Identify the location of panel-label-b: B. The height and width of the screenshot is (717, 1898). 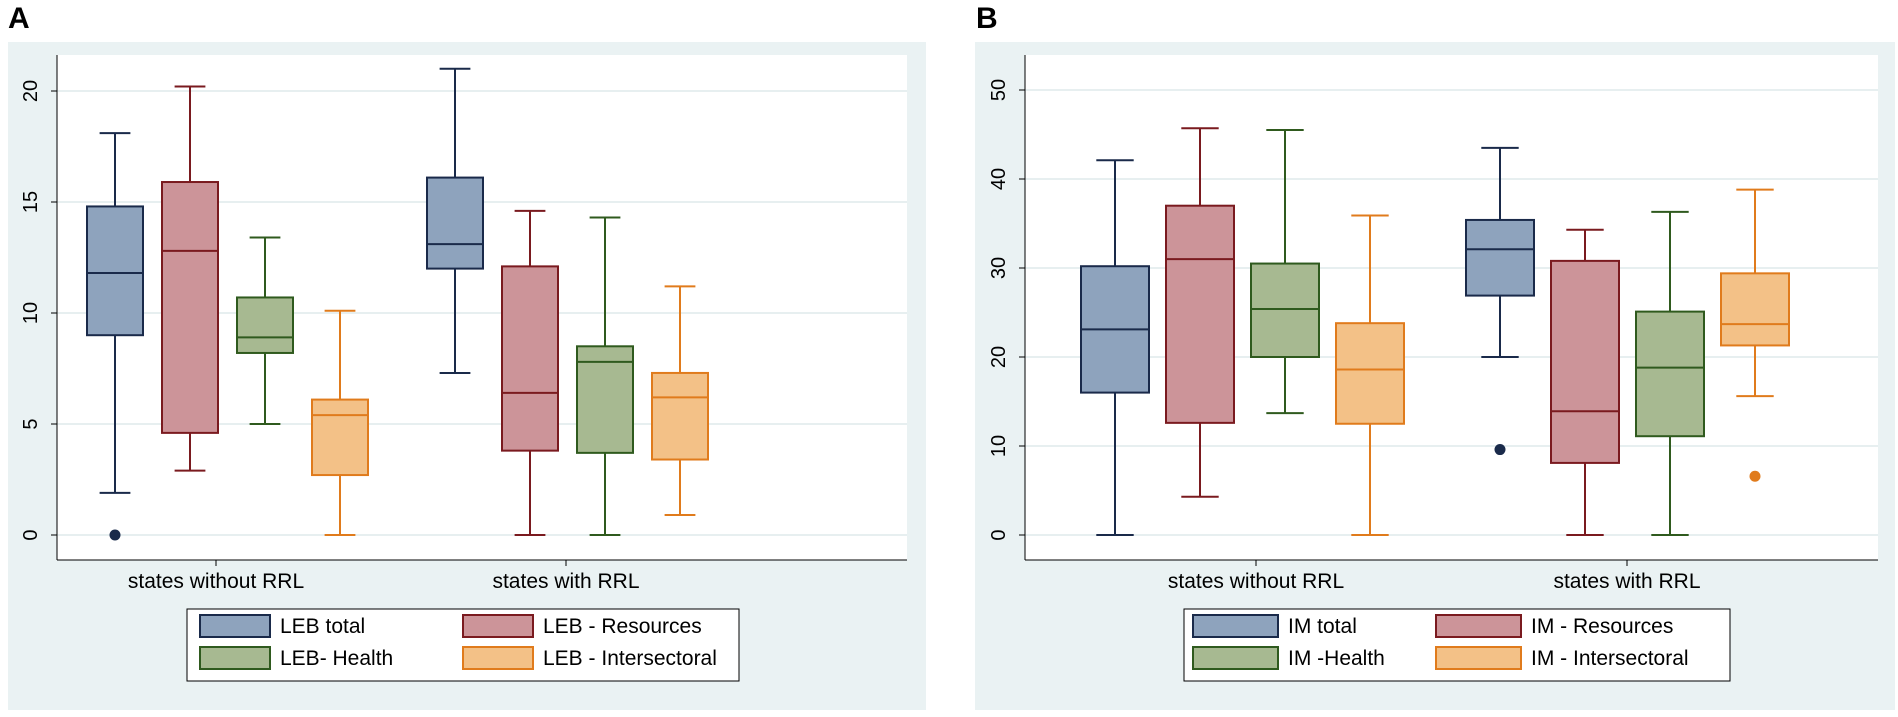
(987, 18).